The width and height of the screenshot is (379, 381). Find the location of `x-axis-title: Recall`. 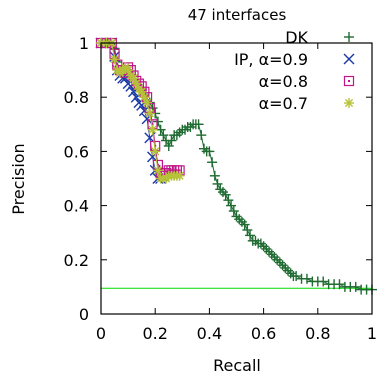

x-axis-title: Recall is located at coordinates (237, 365).